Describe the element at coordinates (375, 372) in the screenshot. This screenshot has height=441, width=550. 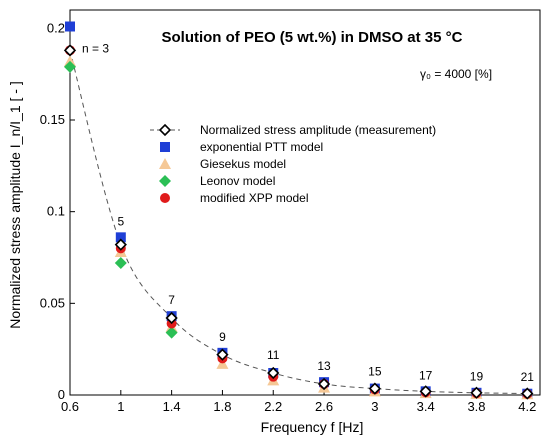
I see `harmonic-label: 15` at that location.